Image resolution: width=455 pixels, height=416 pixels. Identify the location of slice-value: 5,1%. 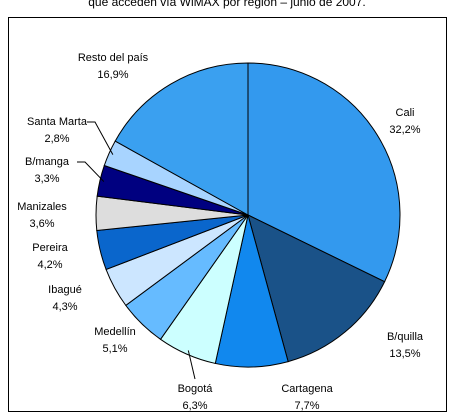
(114, 349).